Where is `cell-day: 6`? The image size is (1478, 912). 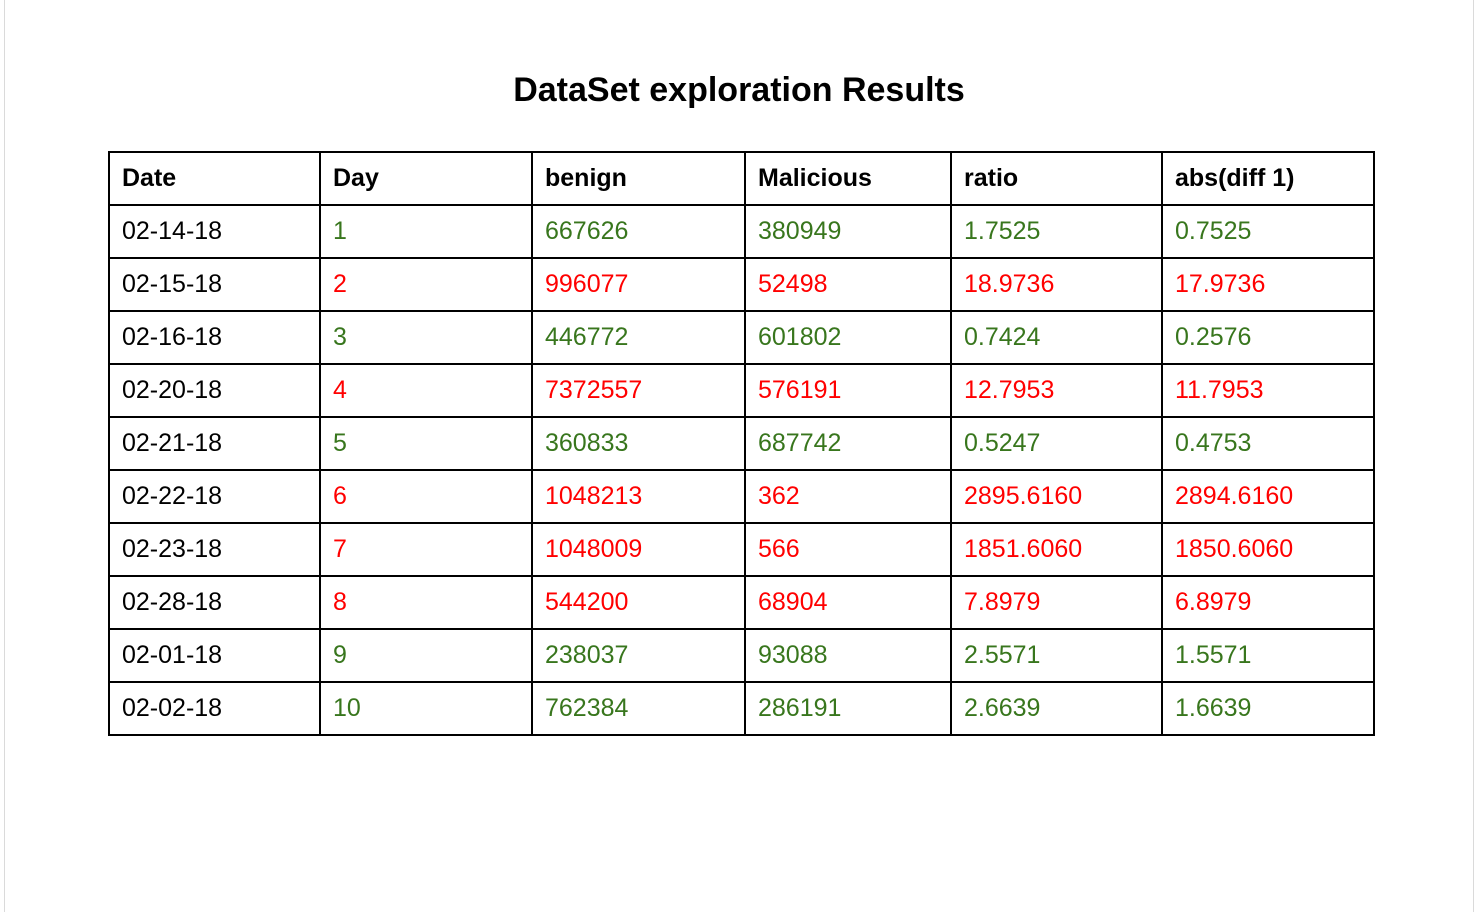
cell-day: 6 is located at coordinates (426, 496).